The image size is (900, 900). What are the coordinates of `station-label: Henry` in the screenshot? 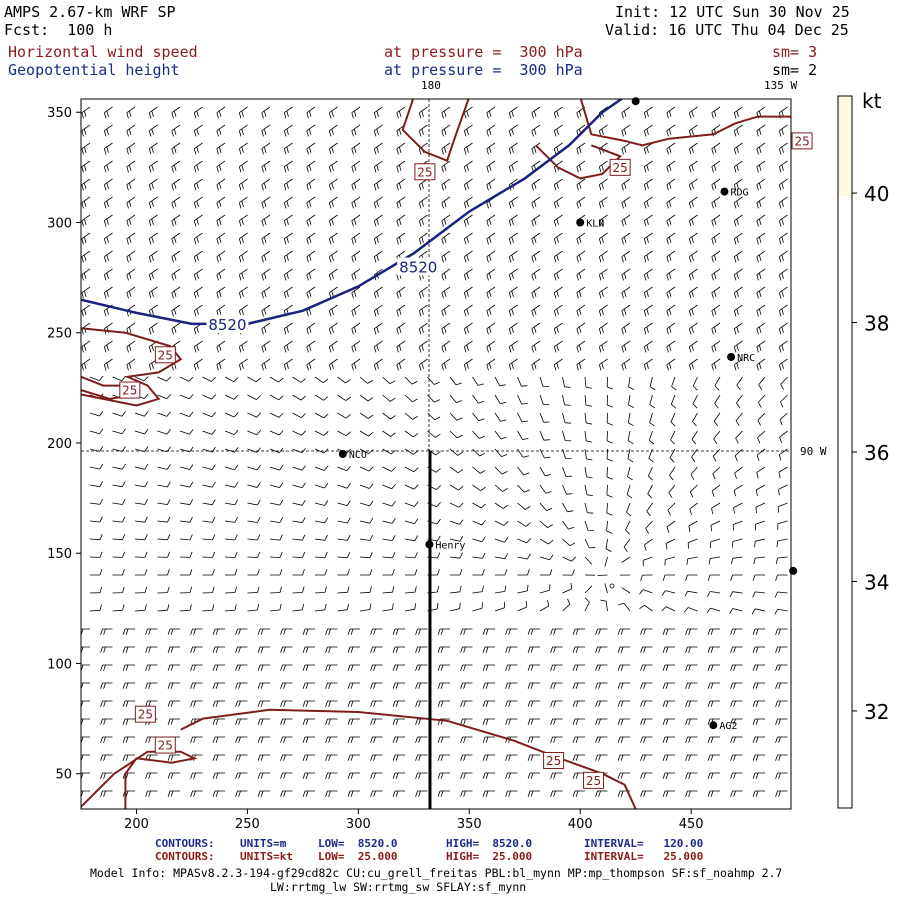 It's located at (450, 545).